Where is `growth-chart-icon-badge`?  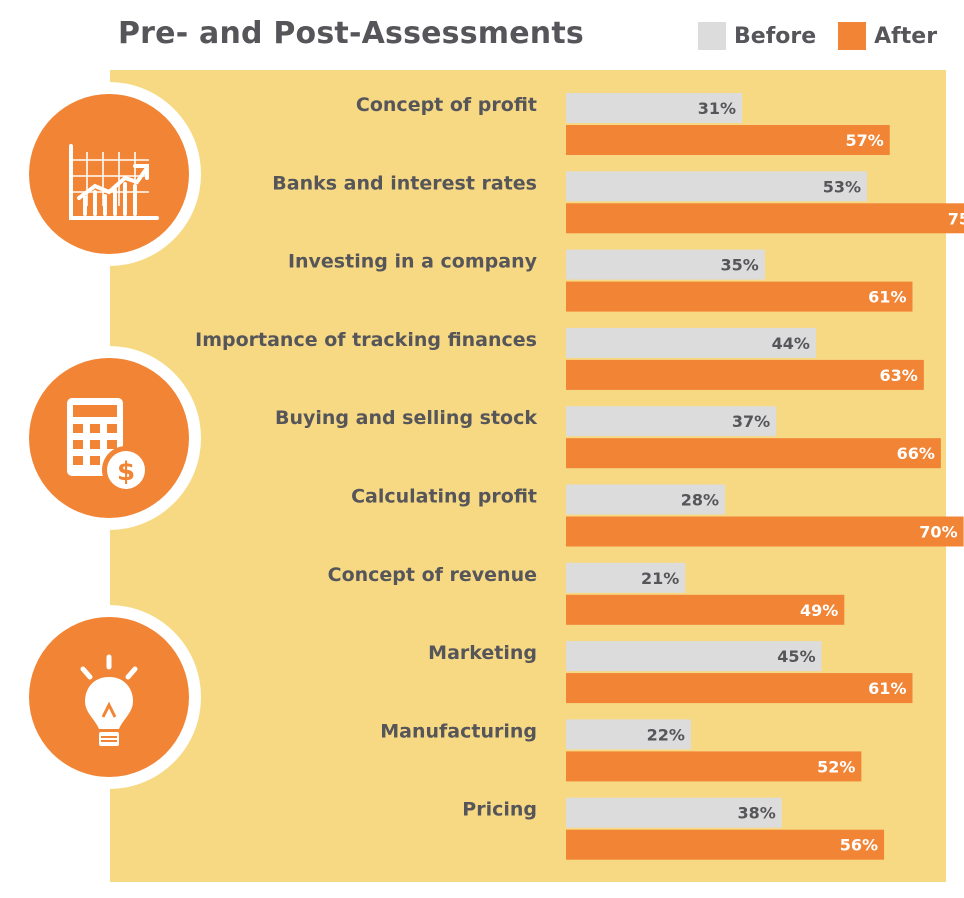
growth-chart-icon-badge is located at coordinates (109, 174).